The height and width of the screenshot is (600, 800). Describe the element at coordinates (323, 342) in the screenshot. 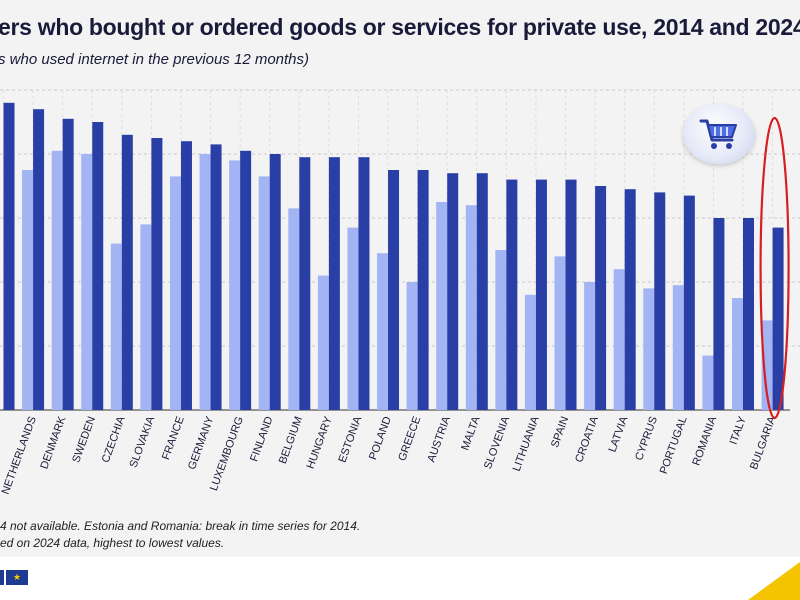

I see `bar-2014-hungary` at that location.